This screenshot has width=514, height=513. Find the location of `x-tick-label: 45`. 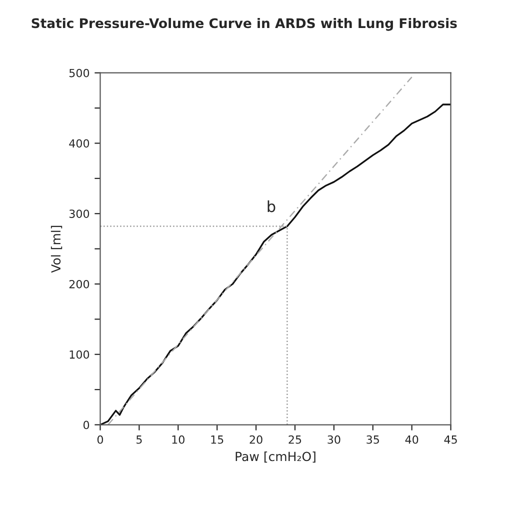

x-tick-label: 45 is located at coordinates (450, 440).